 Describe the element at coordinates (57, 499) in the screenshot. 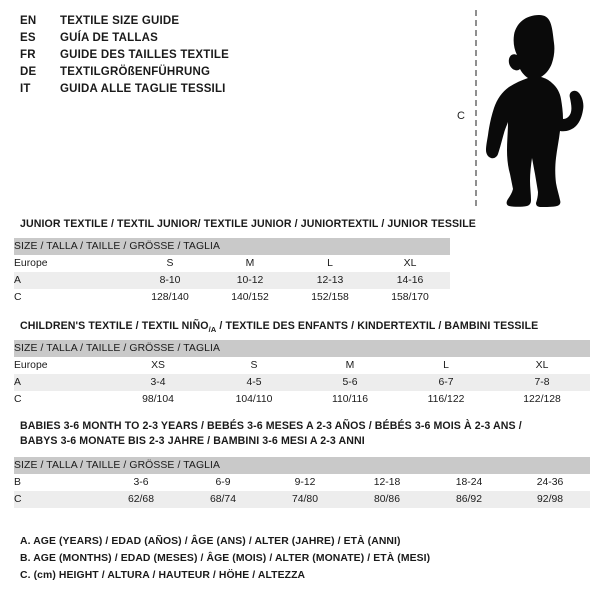

I see `babies-row-c-label: C` at that location.